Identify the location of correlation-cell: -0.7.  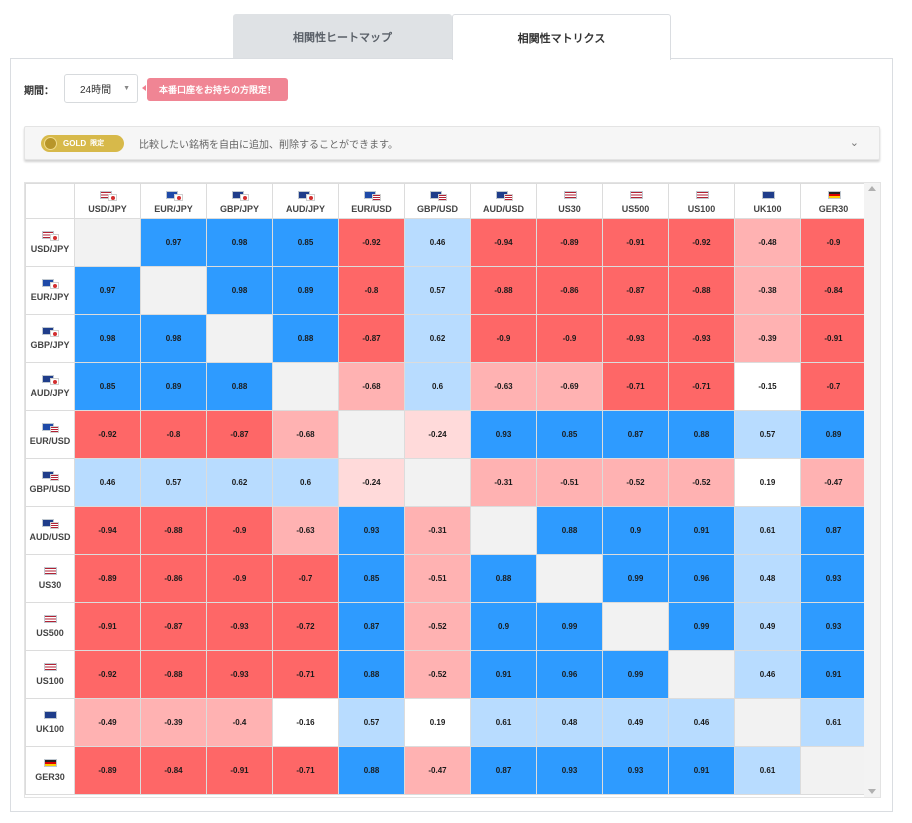
(833, 386).